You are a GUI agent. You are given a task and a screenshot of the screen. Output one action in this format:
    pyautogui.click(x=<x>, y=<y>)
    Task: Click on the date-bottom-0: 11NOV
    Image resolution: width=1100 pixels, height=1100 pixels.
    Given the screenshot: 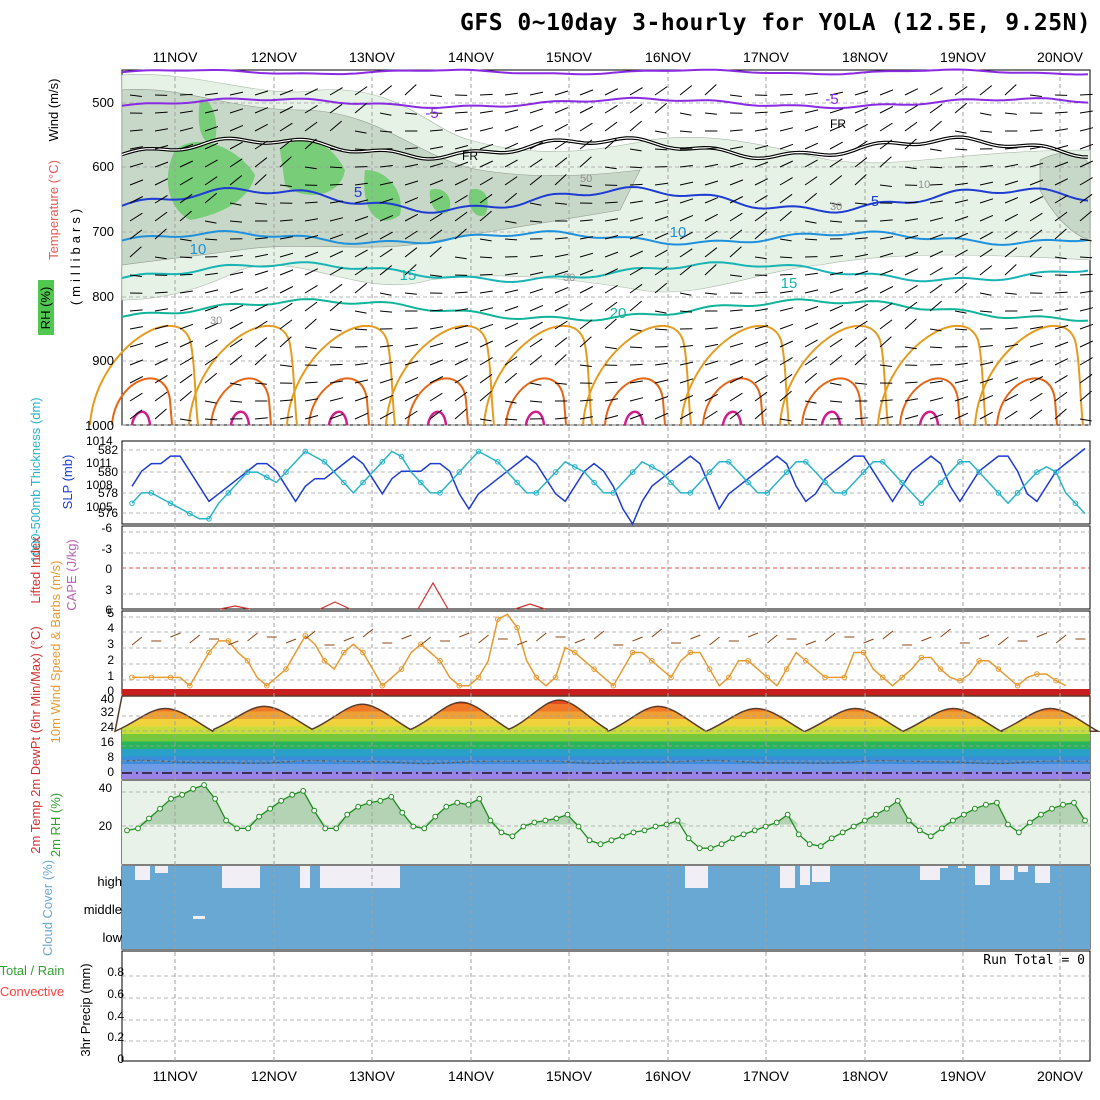 What is the action you would take?
    pyautogui.click(x=176, y=1076)
    